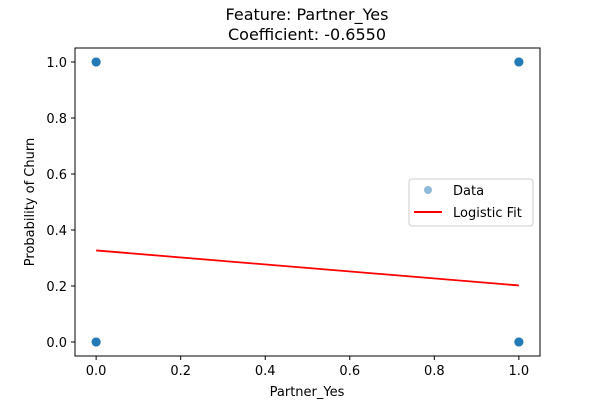  Describe the element at coordinates (56, 175) in the screenshot. I see `y-tick-label: 0.6` at that location.